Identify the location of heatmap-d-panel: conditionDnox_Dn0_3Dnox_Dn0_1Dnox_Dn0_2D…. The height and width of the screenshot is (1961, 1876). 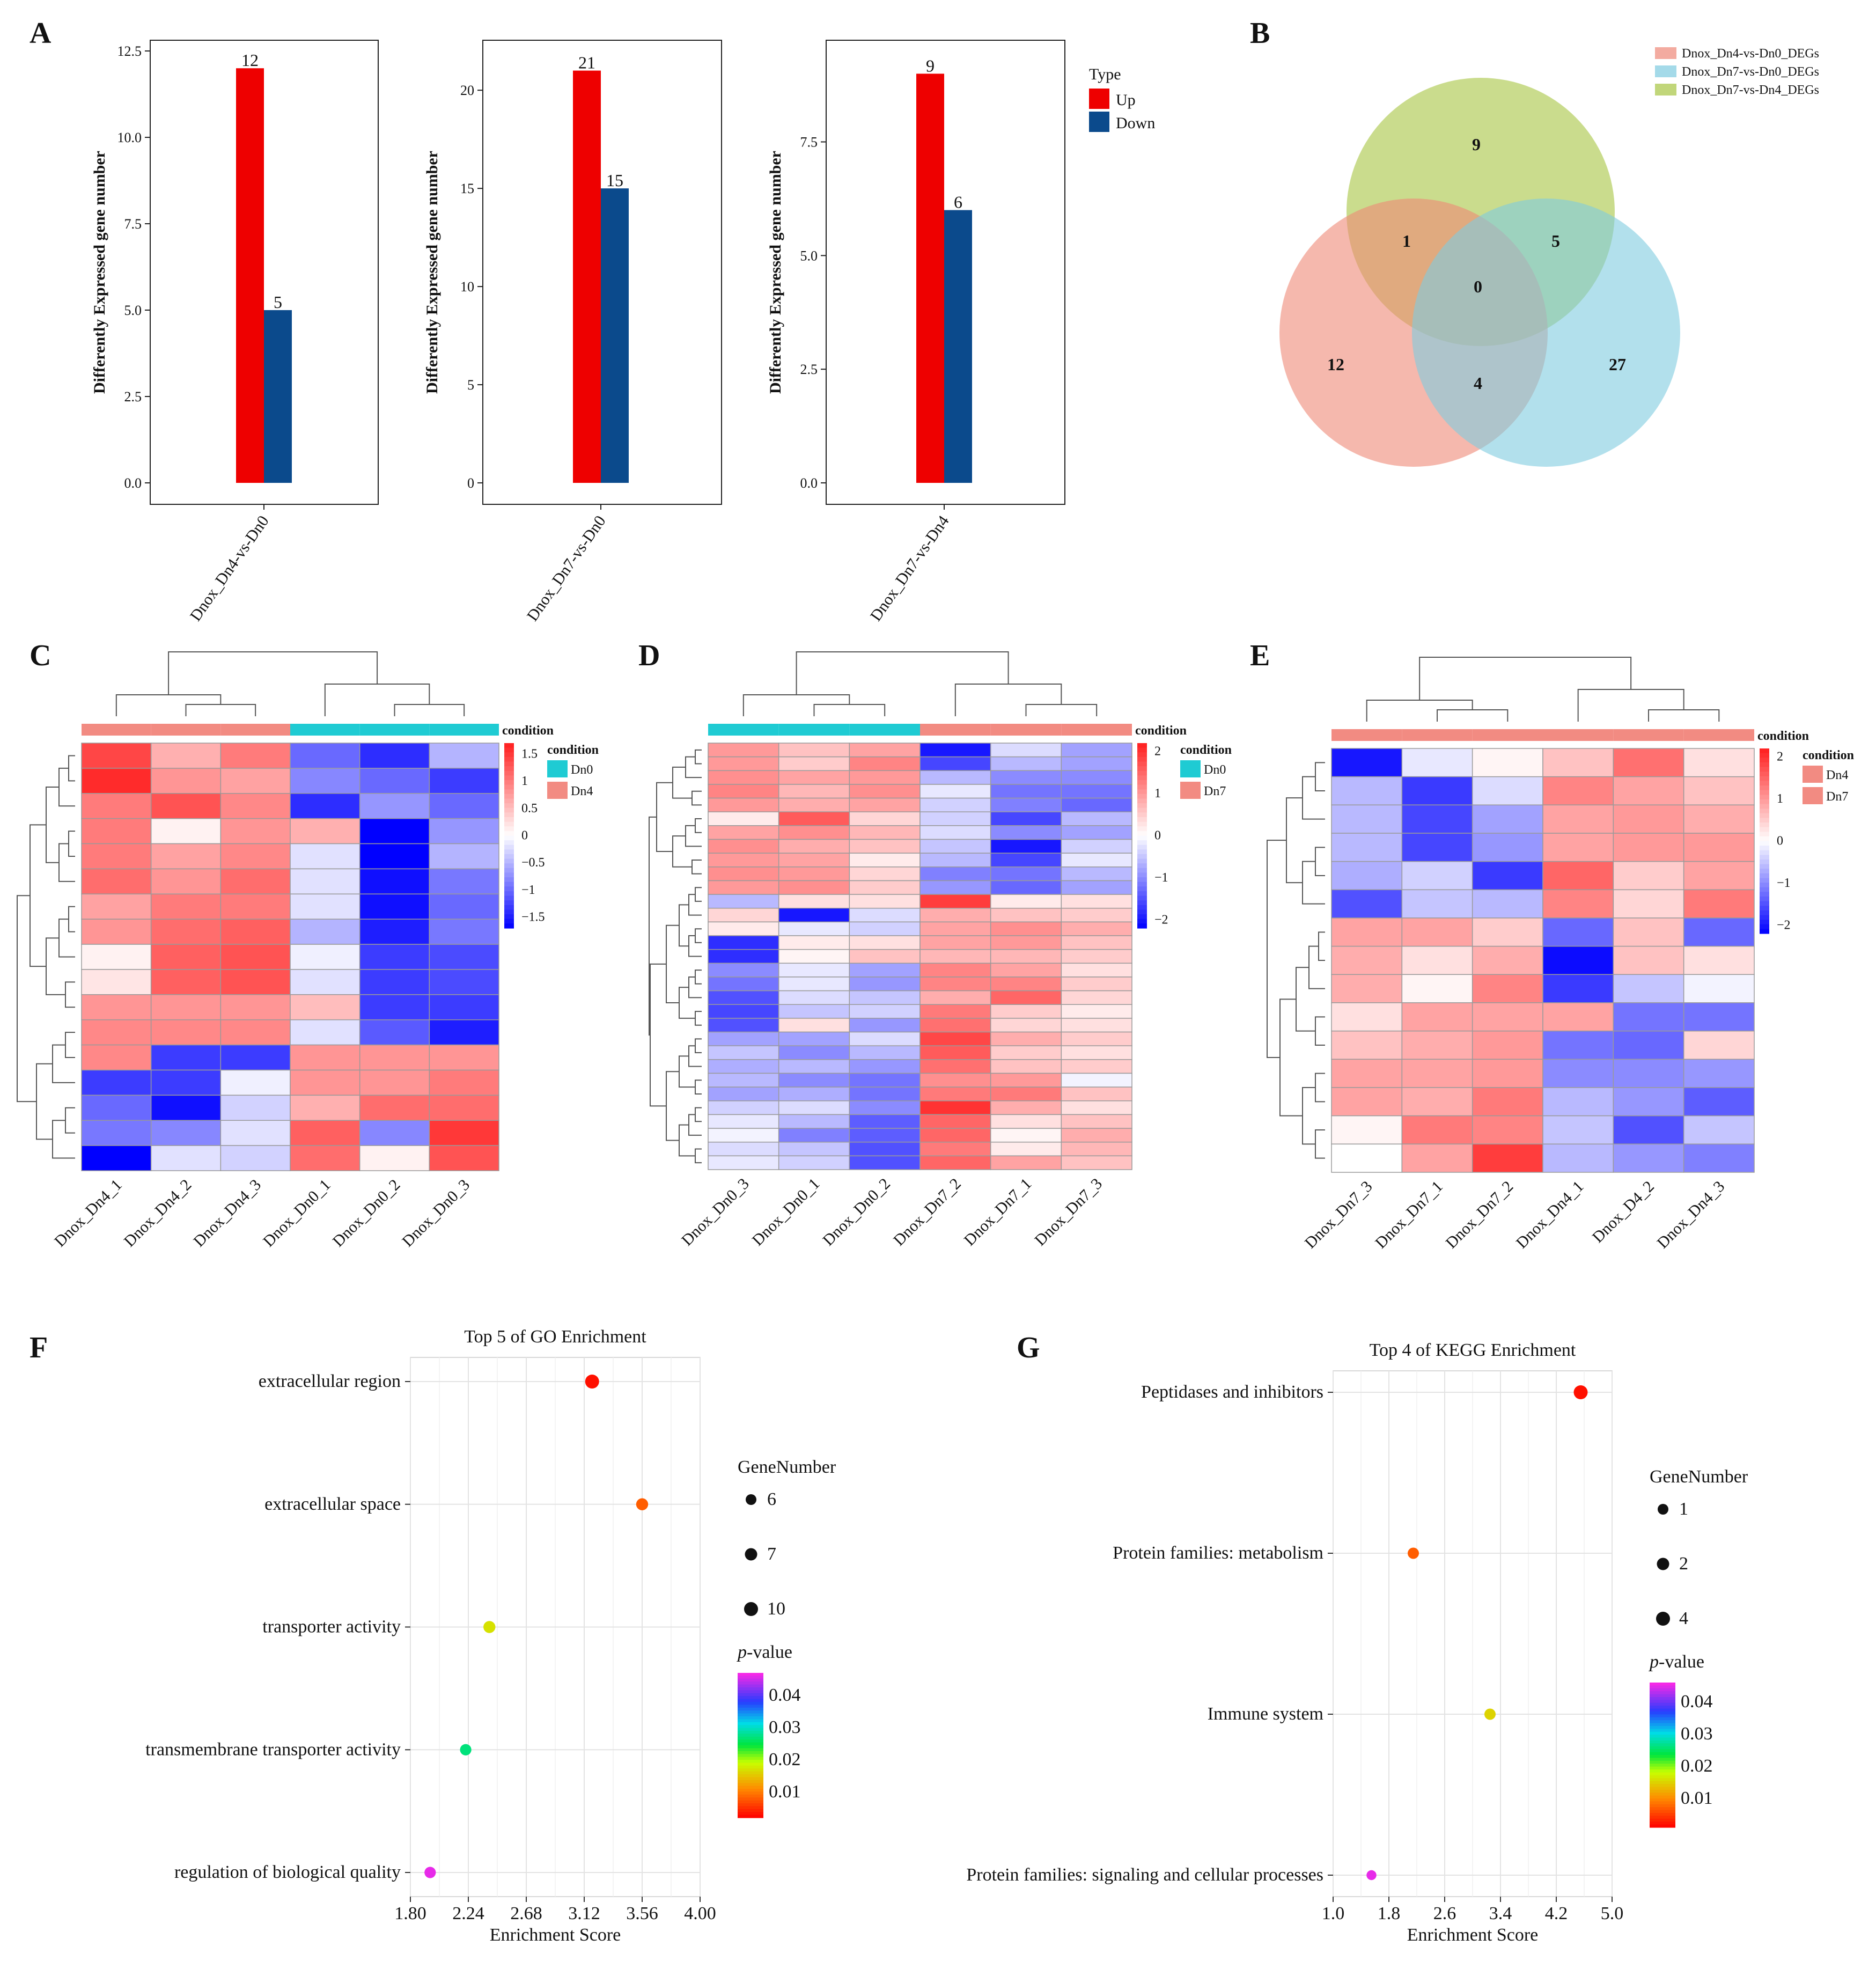
(940, 950).